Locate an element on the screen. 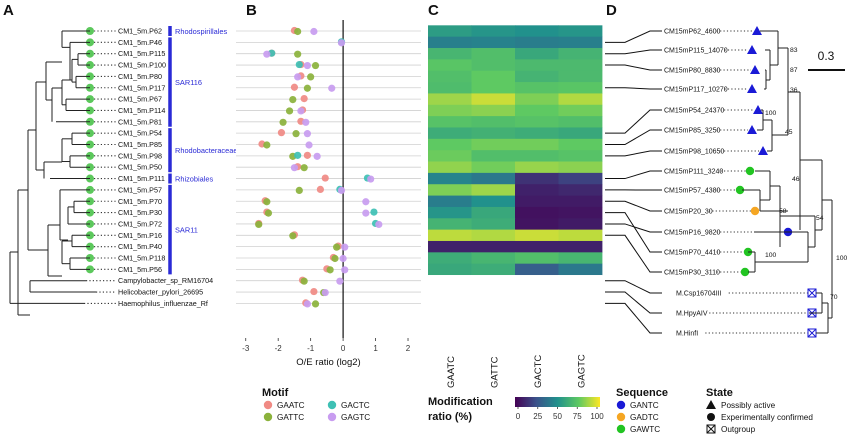 The height and width of the screenshot is (435, 850). mtase-leaf-label: M.HinfI is located at coordinates (687, 334).